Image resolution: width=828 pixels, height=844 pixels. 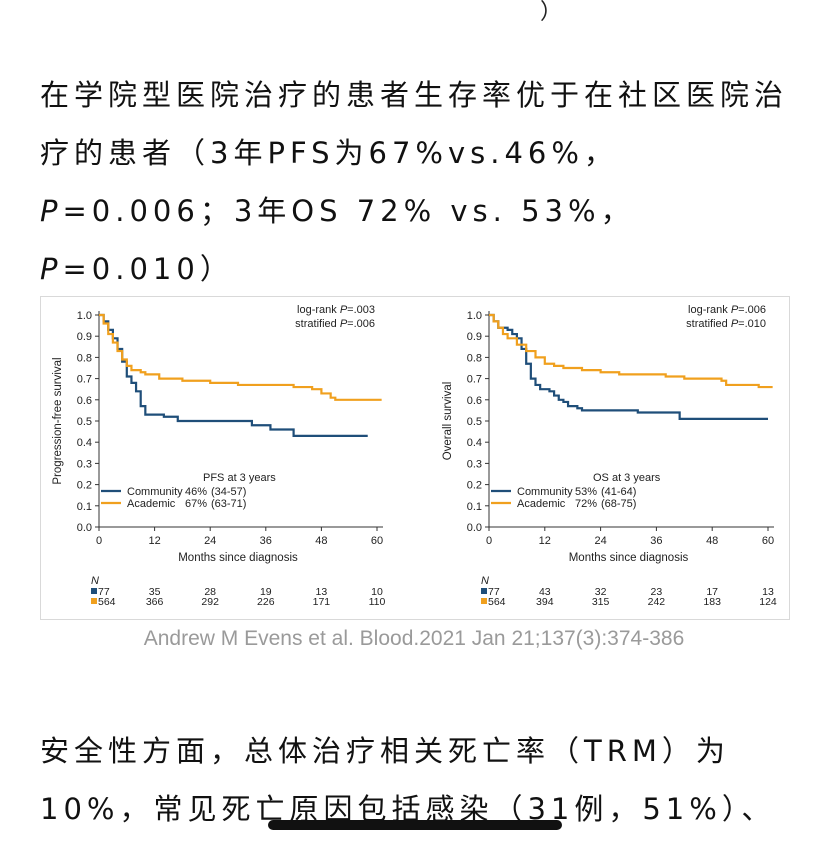 I want to click on panel1-at-risk-community: 28, so click(x=210, y=592).